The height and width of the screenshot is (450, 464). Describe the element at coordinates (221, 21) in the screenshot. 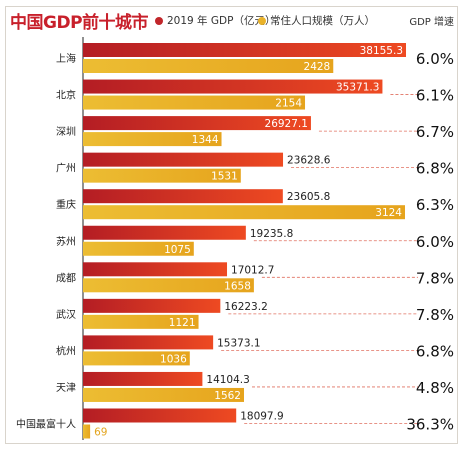

I see `legend-gdp-label: 2019 年 GDP（亿元）` at that location.